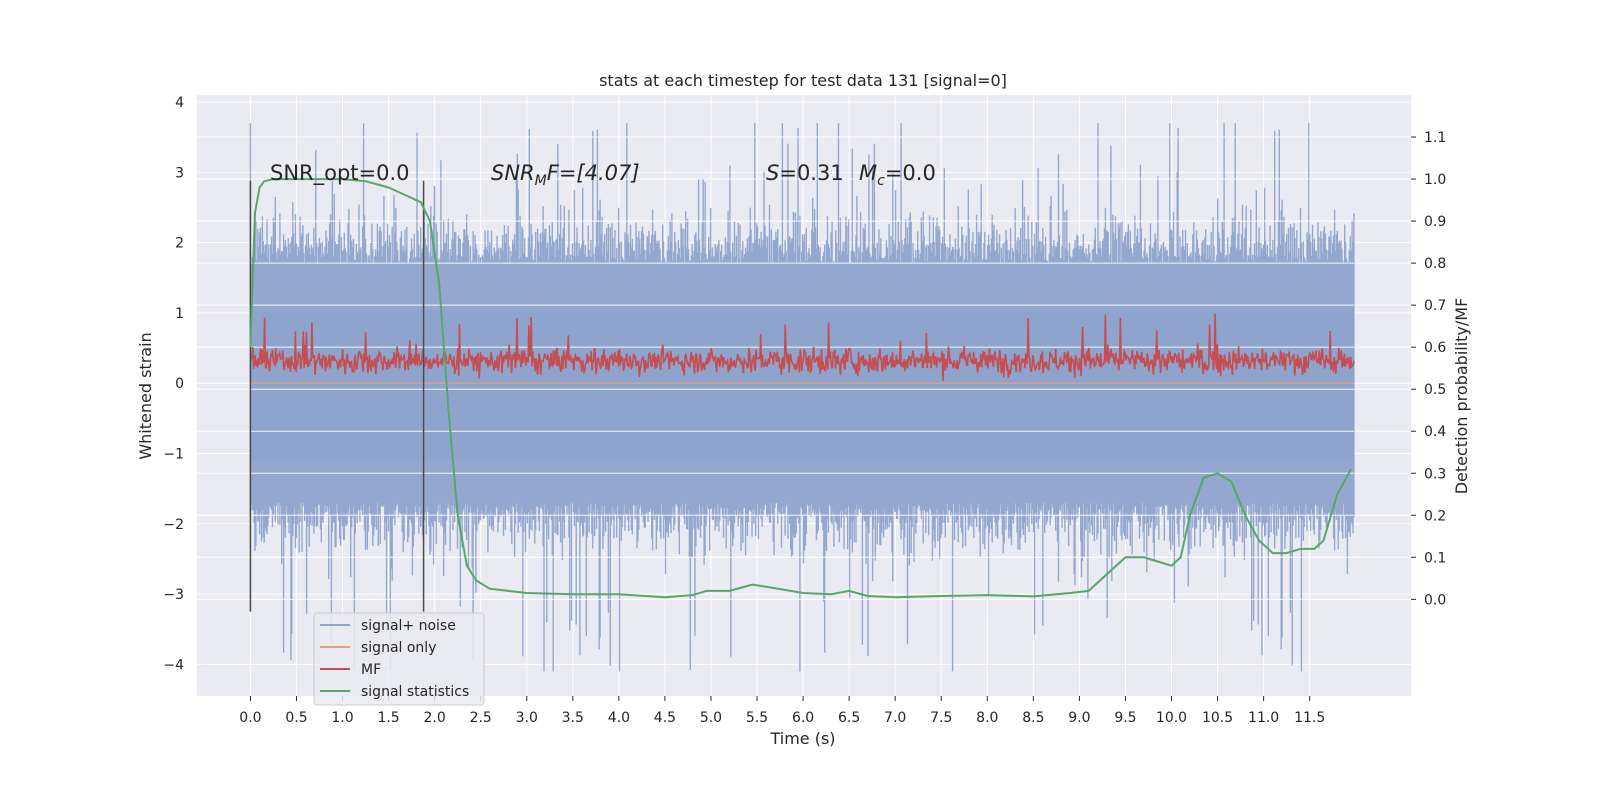  I want to click on y2-tick-label: 0.3, so click(1435, 474).